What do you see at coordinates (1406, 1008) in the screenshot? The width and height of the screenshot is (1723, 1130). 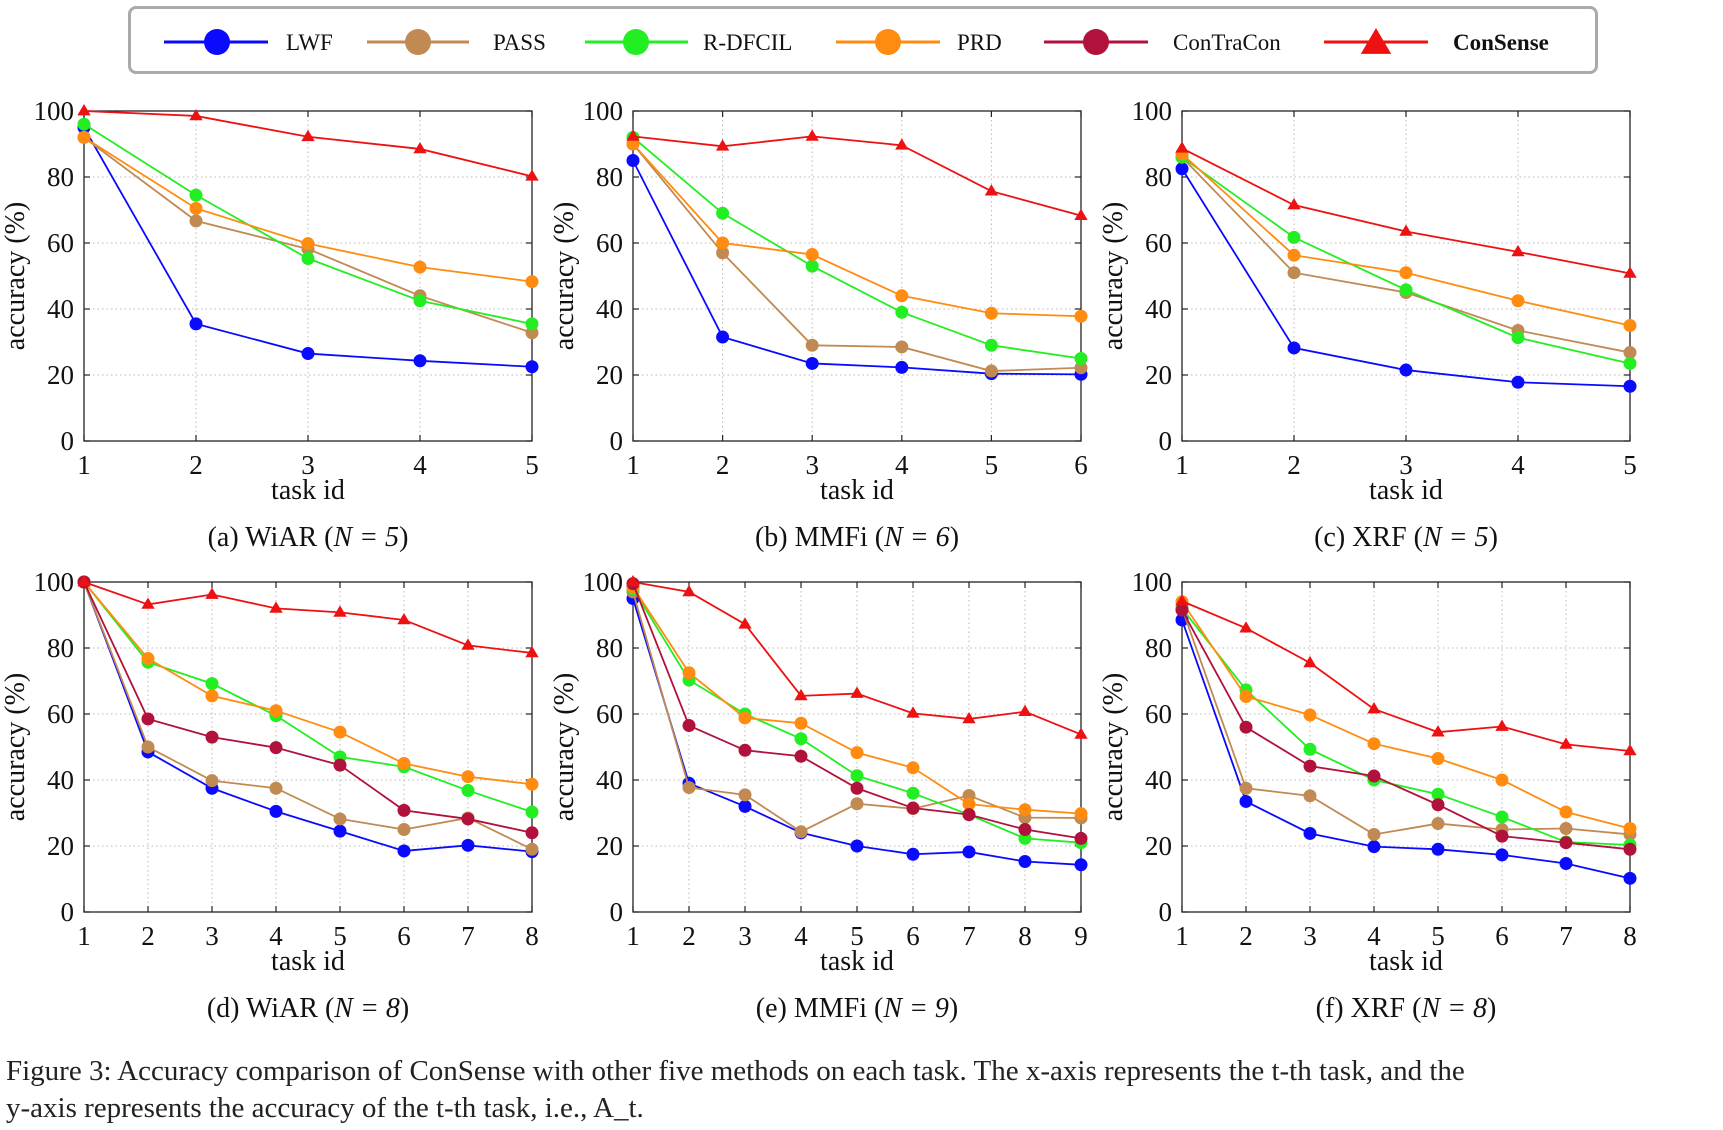 I see `sub-caption: (f) XRF (N = 8)` at bounding box center [1406, 1008].